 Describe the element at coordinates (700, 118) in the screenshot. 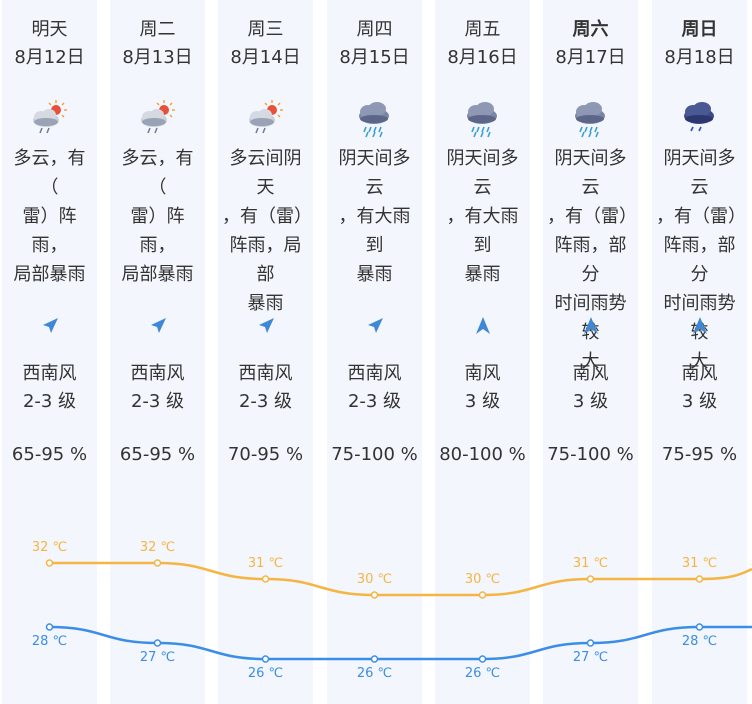

I see `dark-cloud-rain-icon` at that location.